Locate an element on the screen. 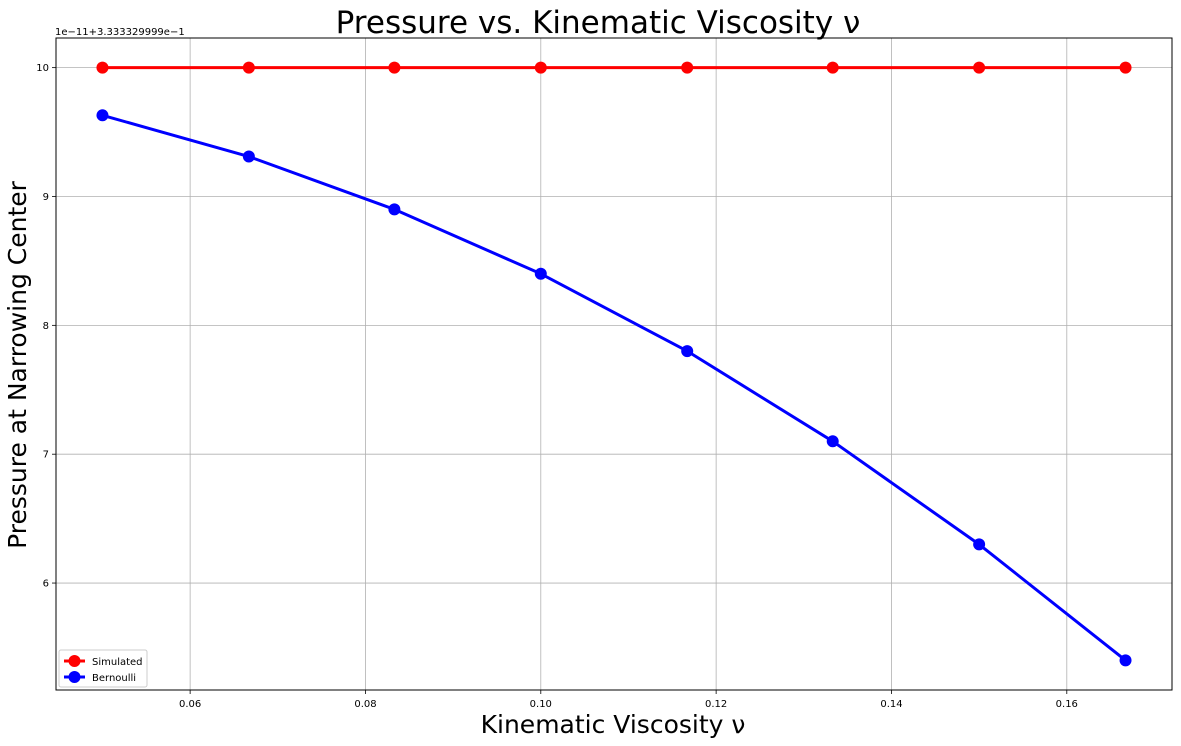  y-tick-label: 9 is located at coordinates (46, 197).